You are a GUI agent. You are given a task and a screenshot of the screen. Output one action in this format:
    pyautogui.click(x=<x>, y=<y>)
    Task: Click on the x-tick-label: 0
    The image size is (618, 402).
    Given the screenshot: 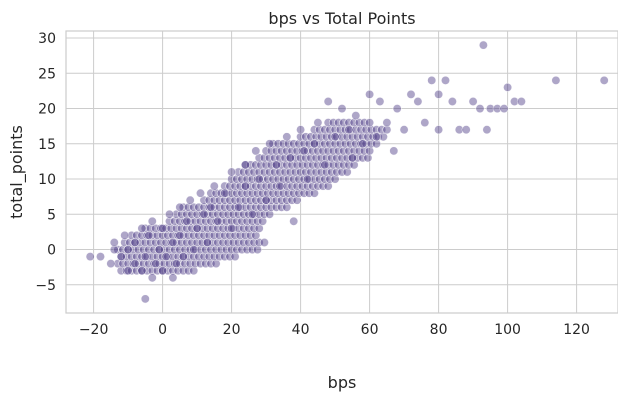 What is the action you would take?
    pyautogui.click(x=162, y=330)
    